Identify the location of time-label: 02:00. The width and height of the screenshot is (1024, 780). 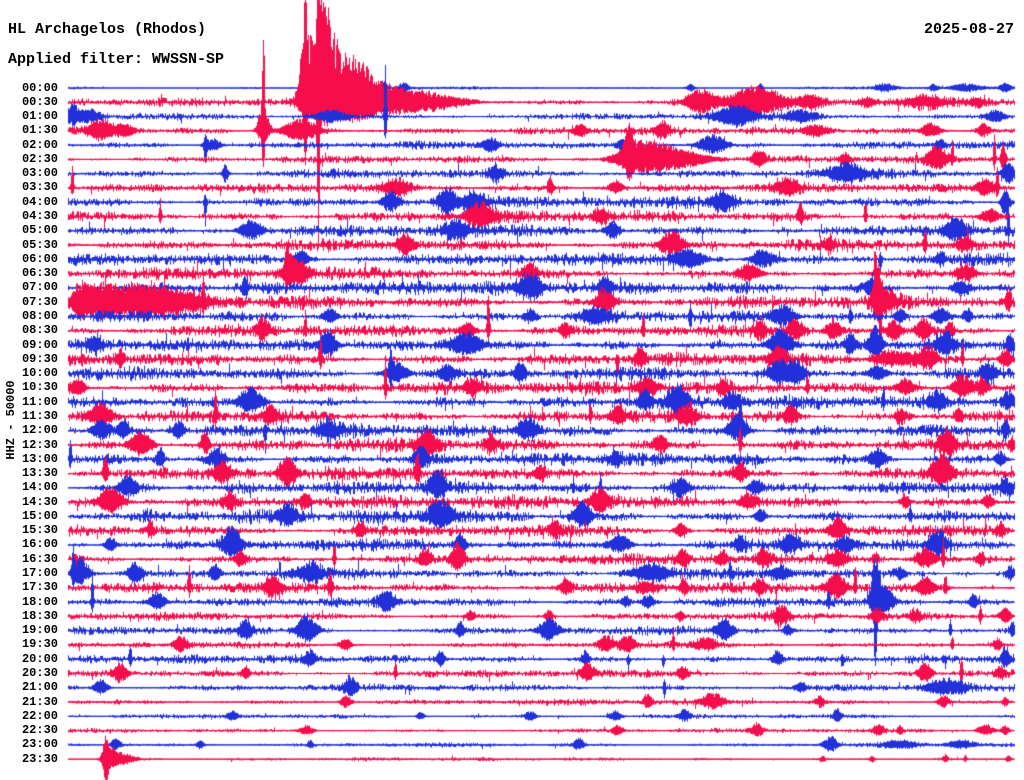
(39, 144).